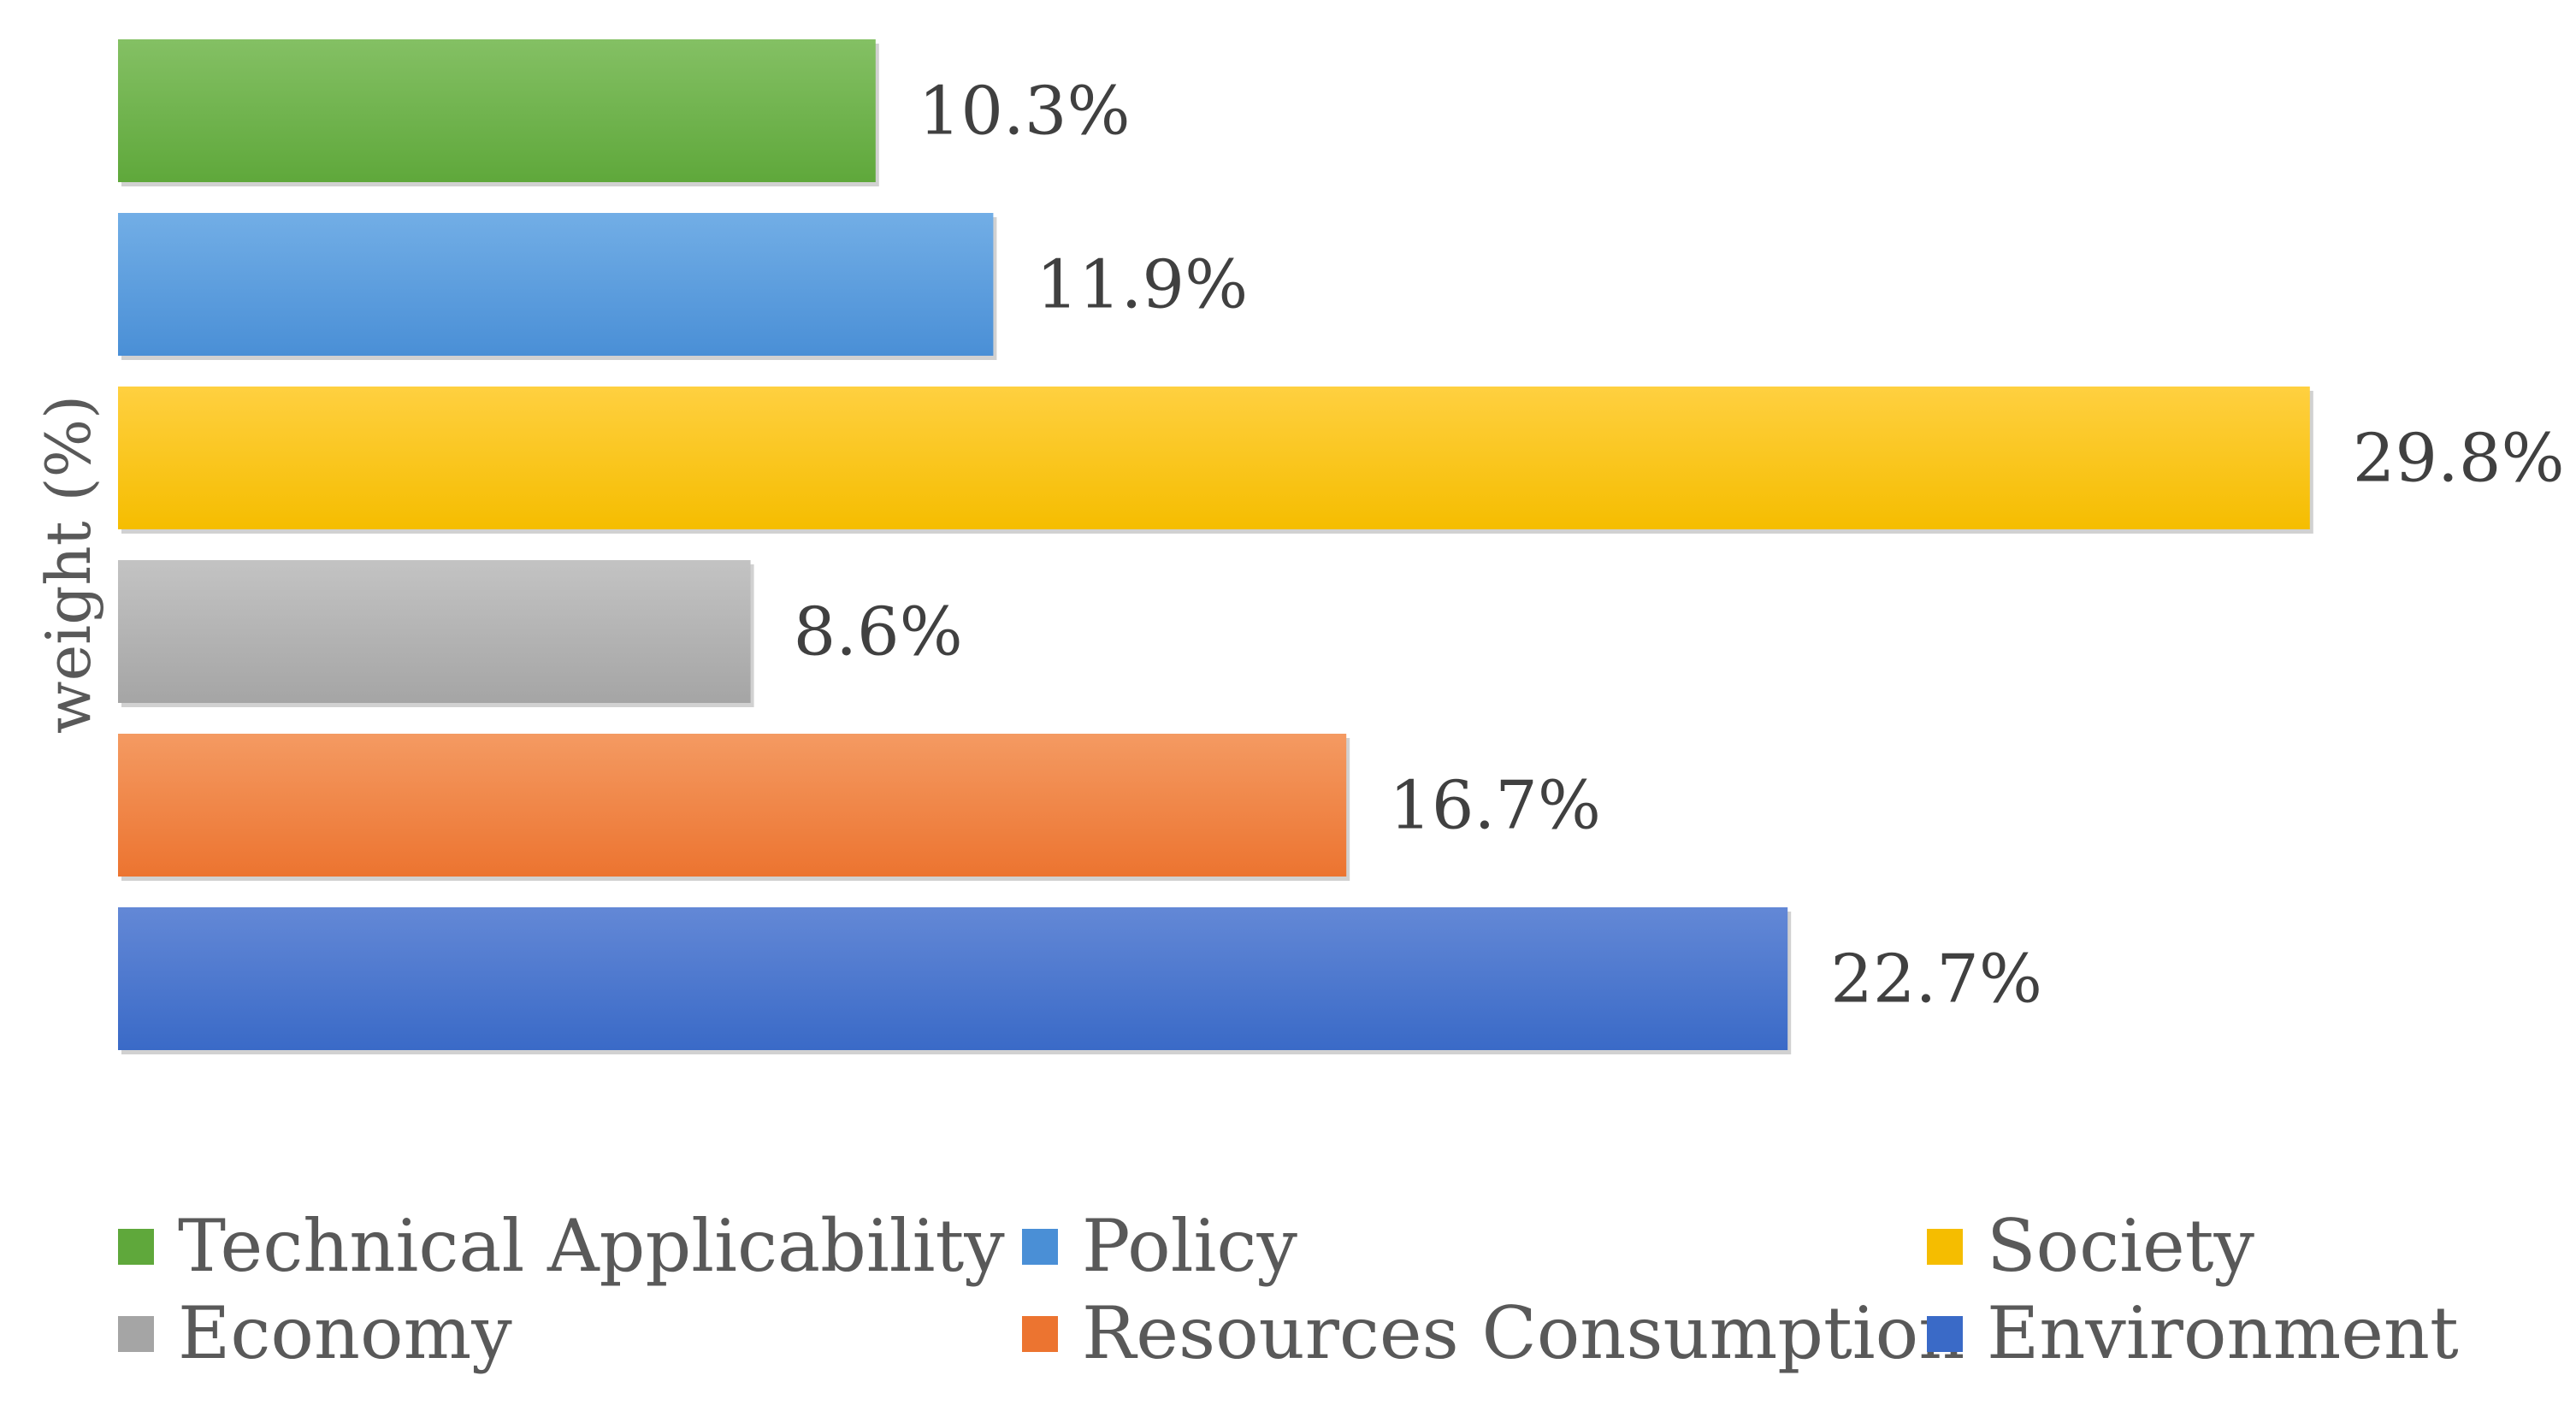 This screenshot has width=2576, height=1405. Describe the element at coordinates (953, 978) in the screenshot. I see `bar-environment` at that location.